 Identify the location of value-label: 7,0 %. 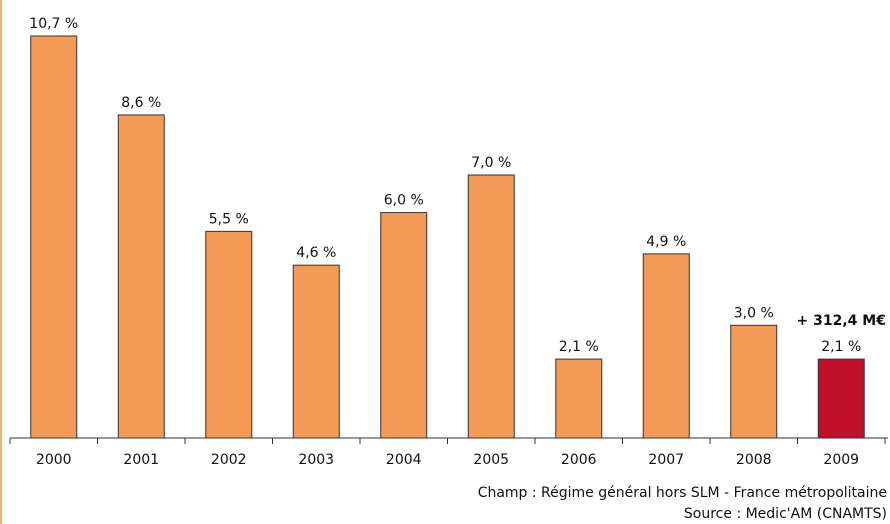
(491, 163).